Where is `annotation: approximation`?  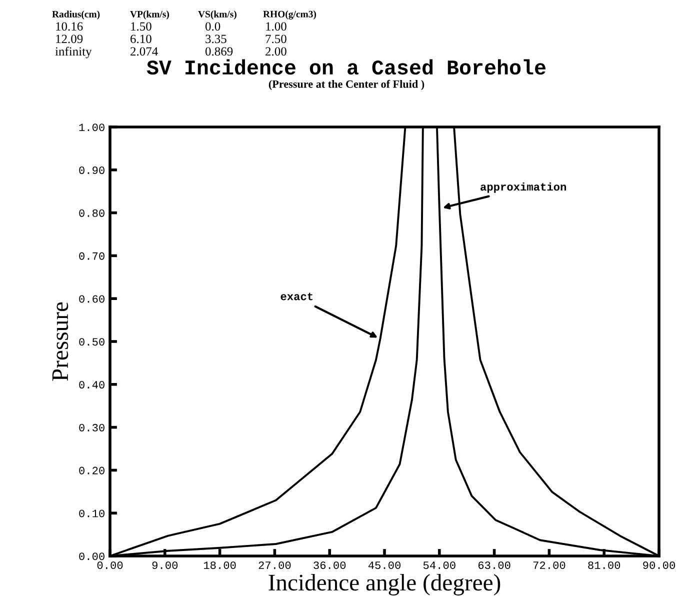 annotation: approximation is located at coordinates (523, 187).